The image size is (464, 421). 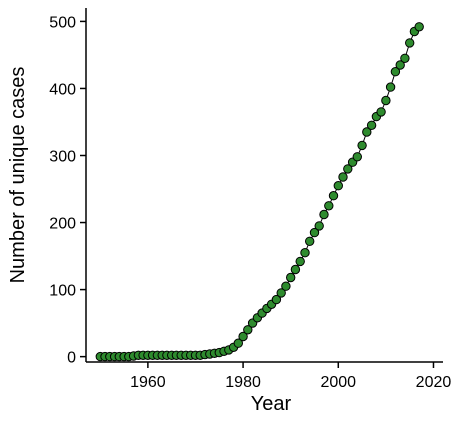 What do you see at coordinates (62, 224) in the screenshot?
I see `y-tick-label: 200` at bounding box center [62, 224].